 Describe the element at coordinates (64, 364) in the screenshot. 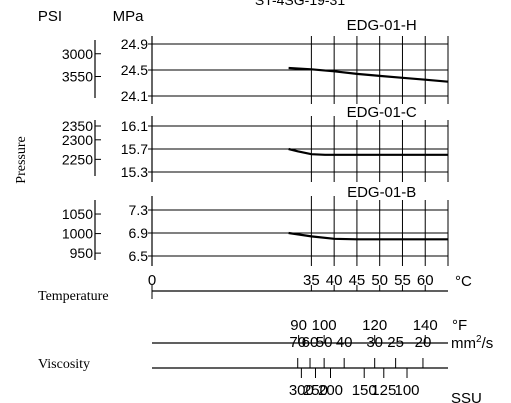

I see `viscosity-axis-label: Viscosity` at that location.